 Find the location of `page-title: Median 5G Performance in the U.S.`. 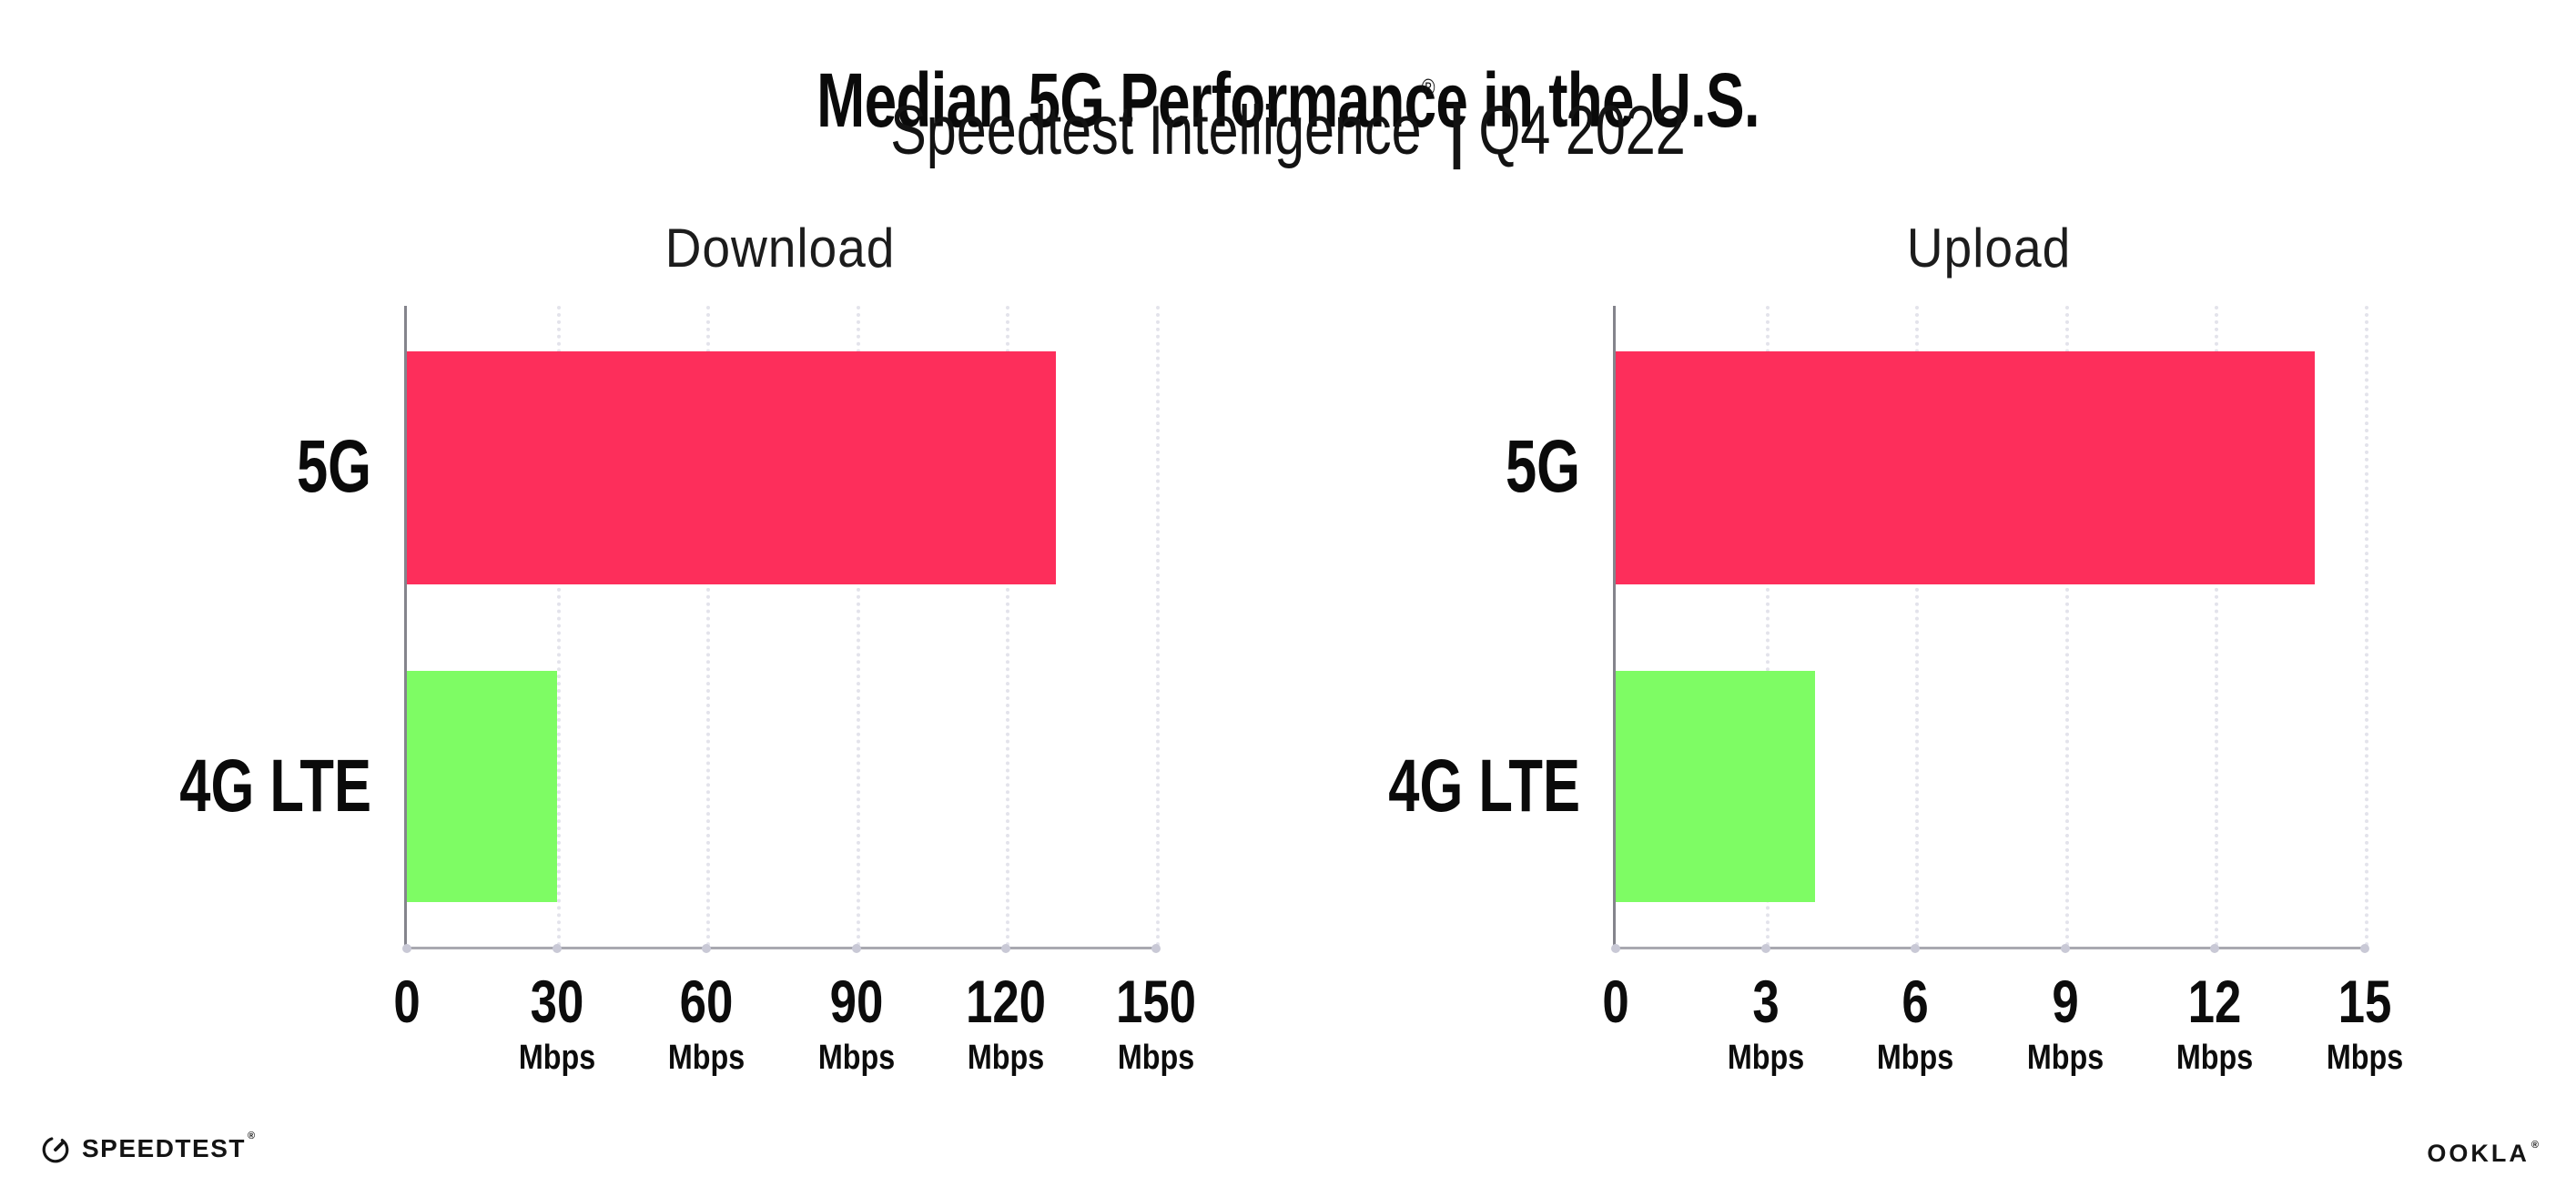

page-title: Median 5G Performance in the U.S. is located at coordinates (1288, 101).